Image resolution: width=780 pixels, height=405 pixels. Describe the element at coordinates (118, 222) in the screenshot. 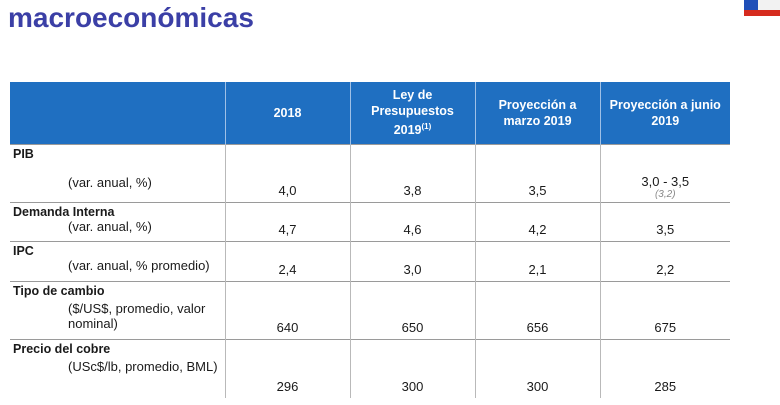

I see `row-label: Demanda Interna (var. anual, %)` at that location.